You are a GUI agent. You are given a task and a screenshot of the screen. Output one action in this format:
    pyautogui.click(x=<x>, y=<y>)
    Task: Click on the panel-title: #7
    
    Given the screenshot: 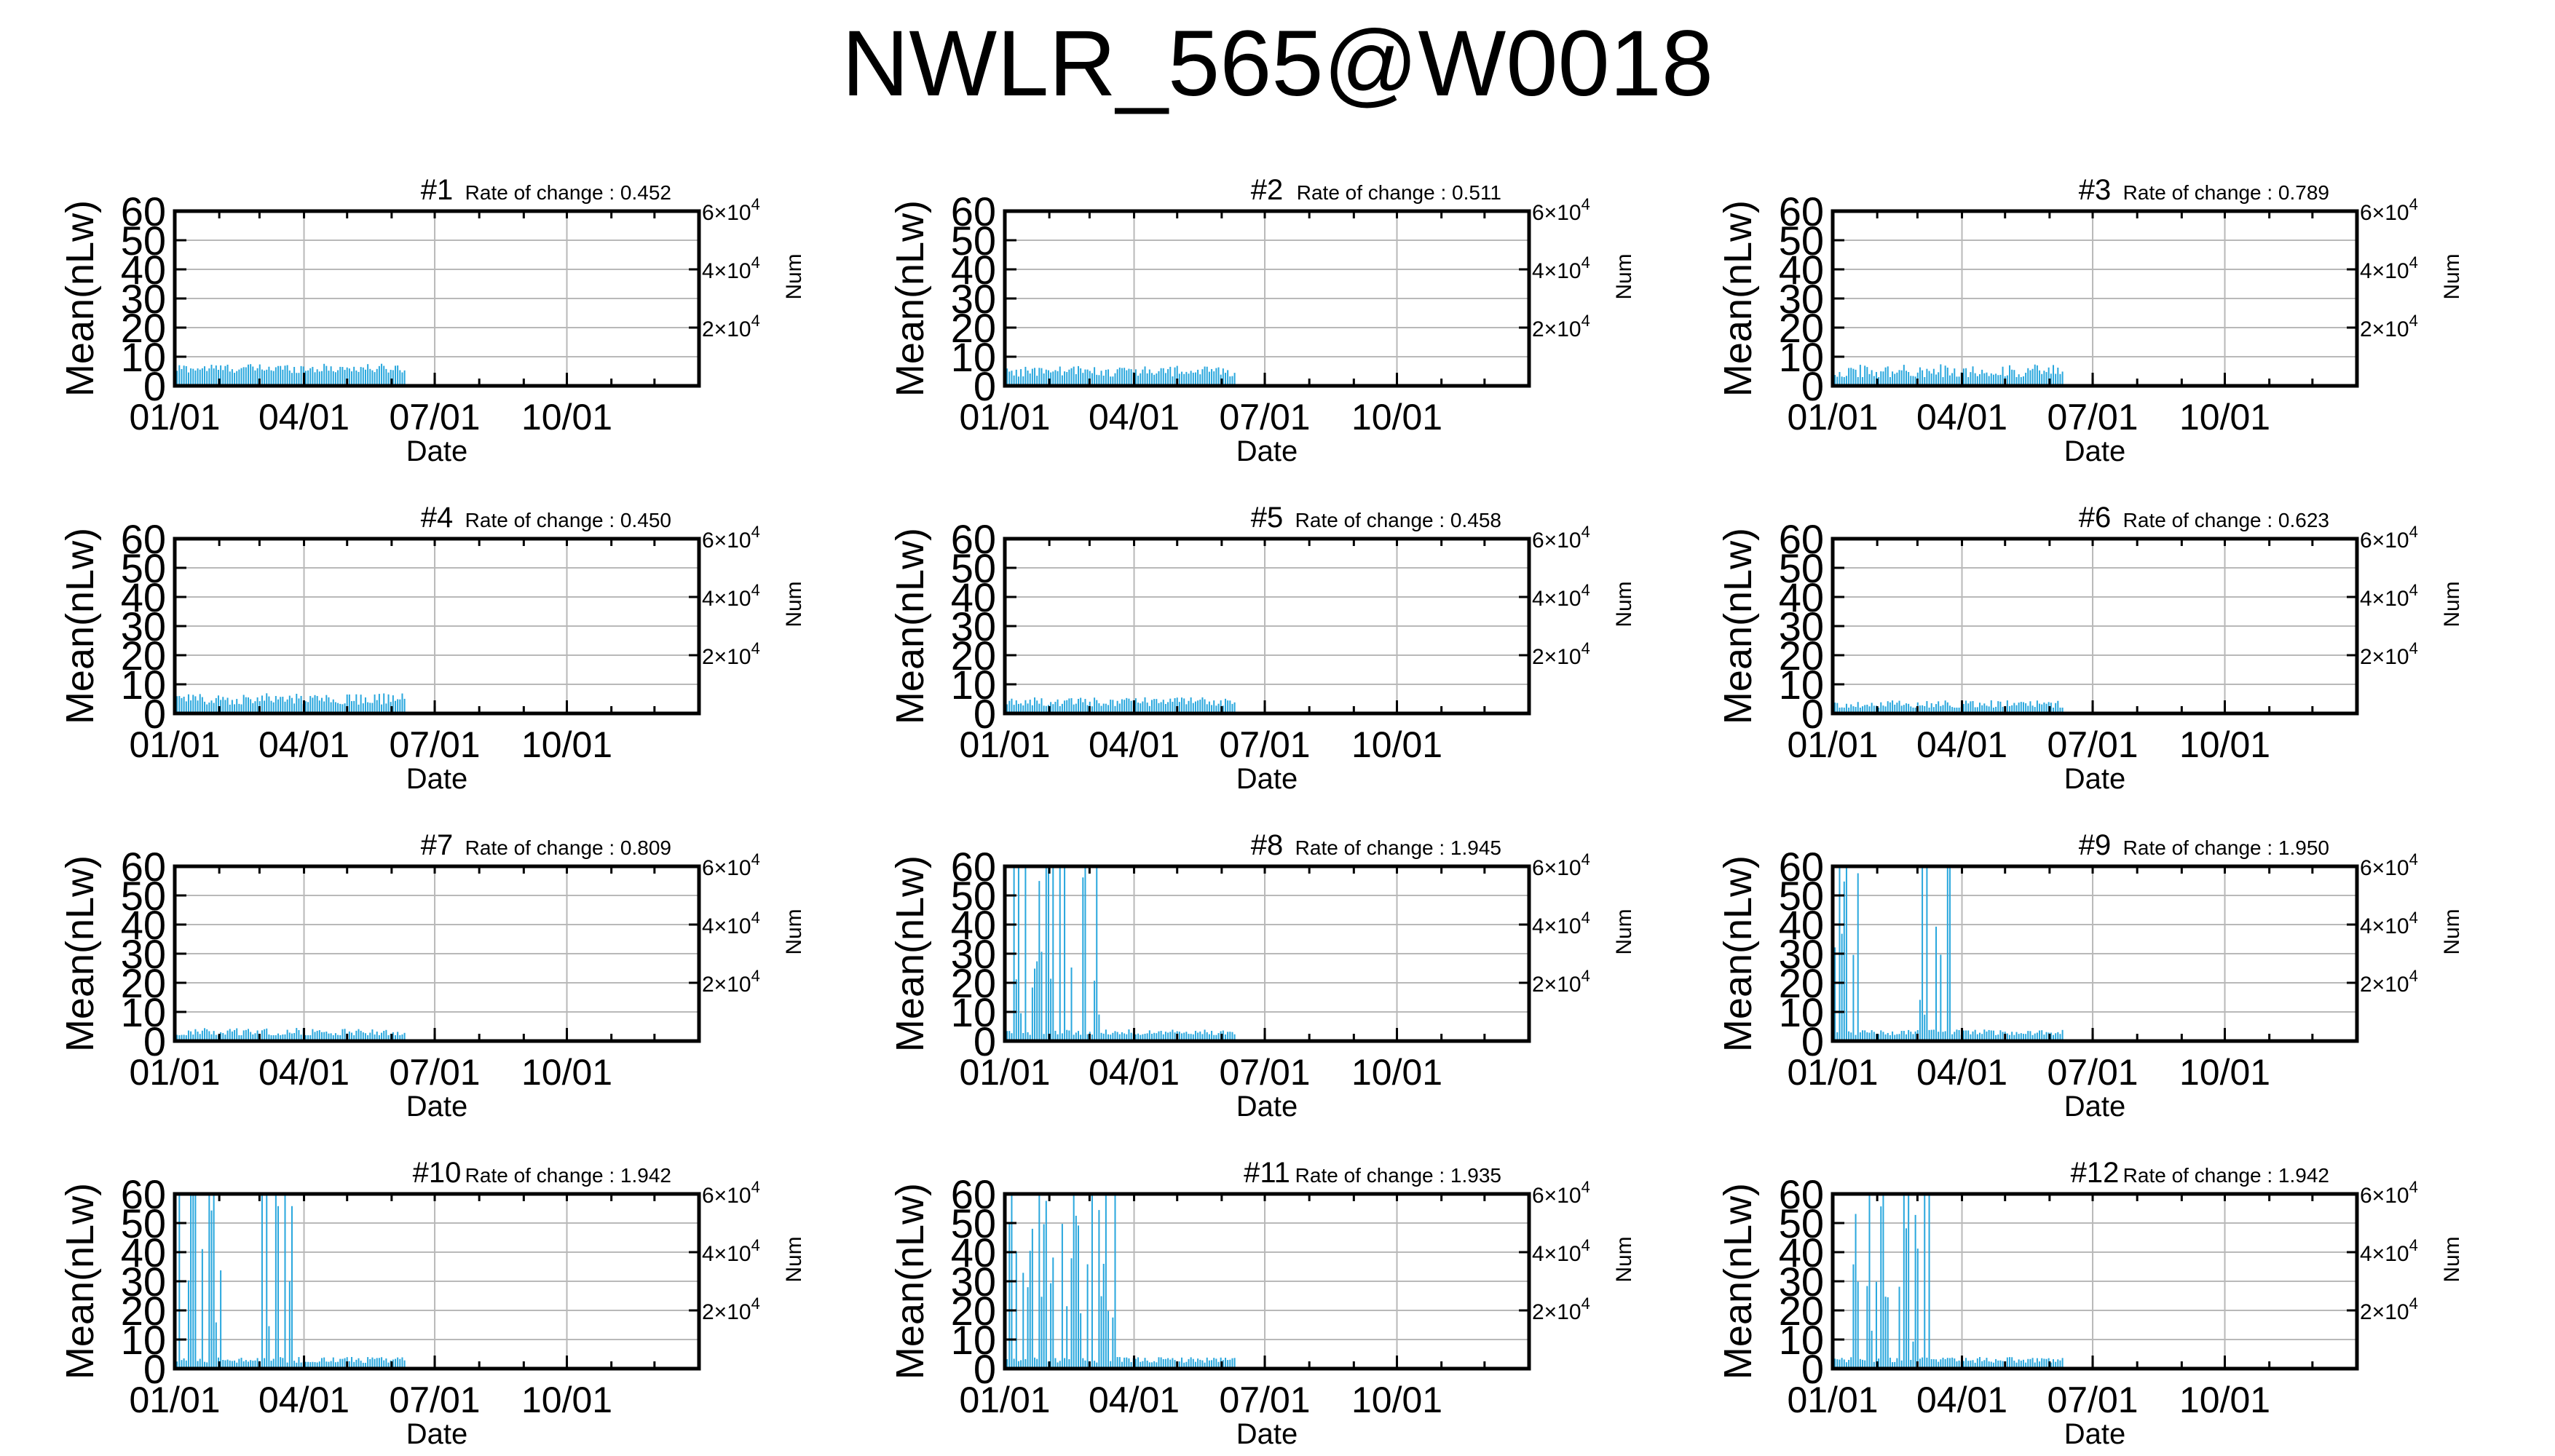 What is the action you would take?
    pyautogui.click(x=437, y=845)
    